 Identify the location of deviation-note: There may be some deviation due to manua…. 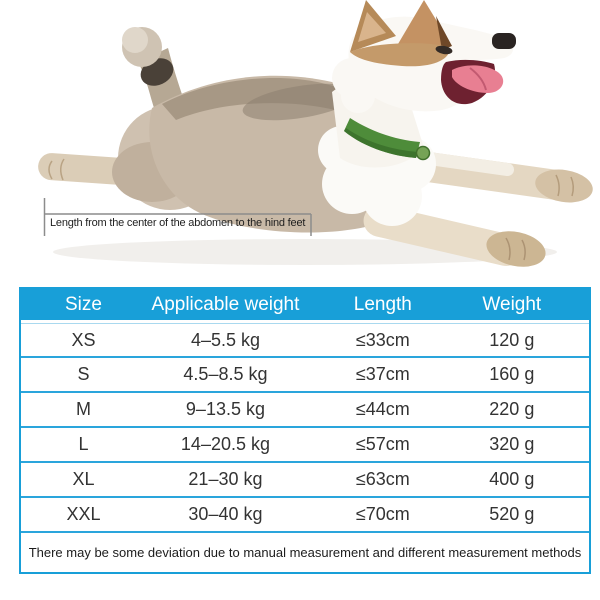
(305, 552).